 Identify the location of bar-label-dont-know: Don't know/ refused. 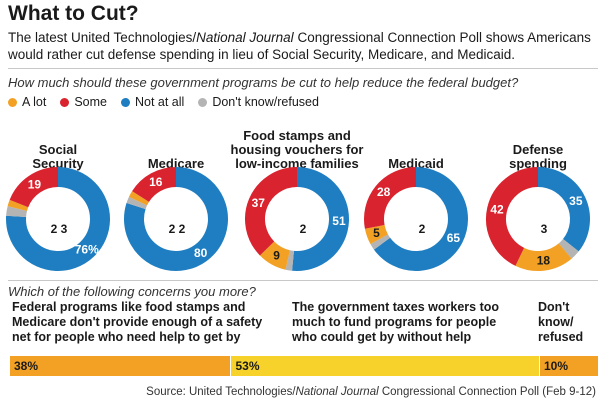
(560, 322).